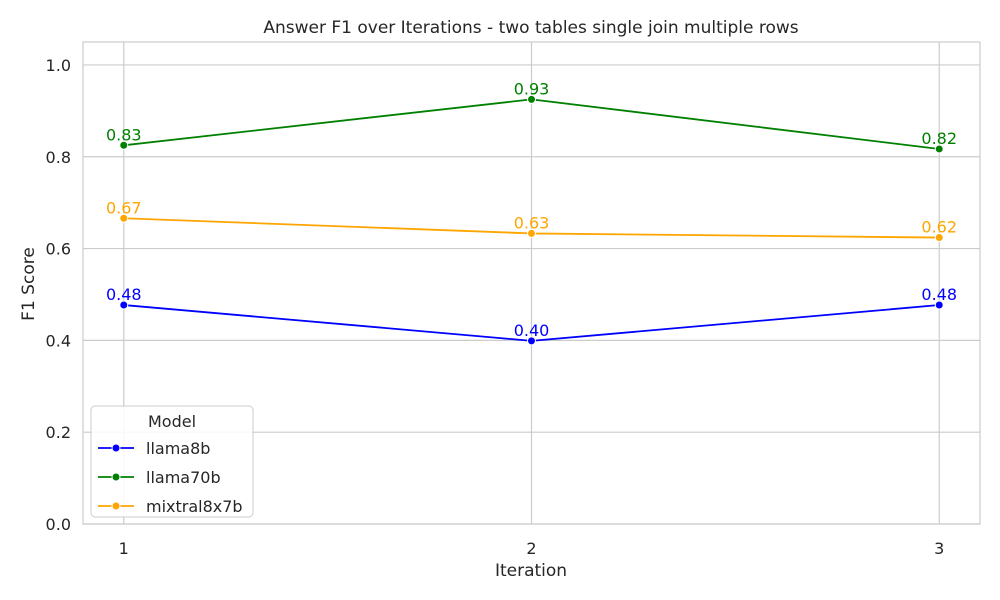 The height and width of the screenshot is (600, 1000). What do you see at coordinates (58, 65) in the screenshot?
I see `y-tick-label: 1.0` at bounding box center [58, 65].